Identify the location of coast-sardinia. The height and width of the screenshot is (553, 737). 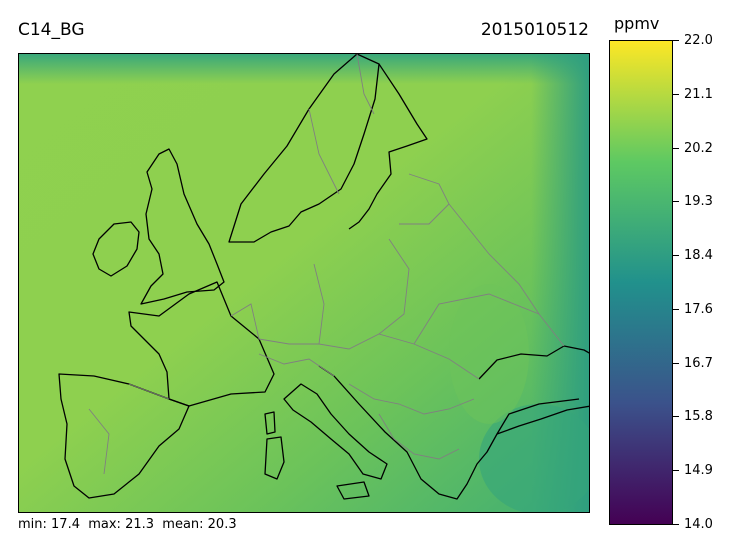
(274, 458).